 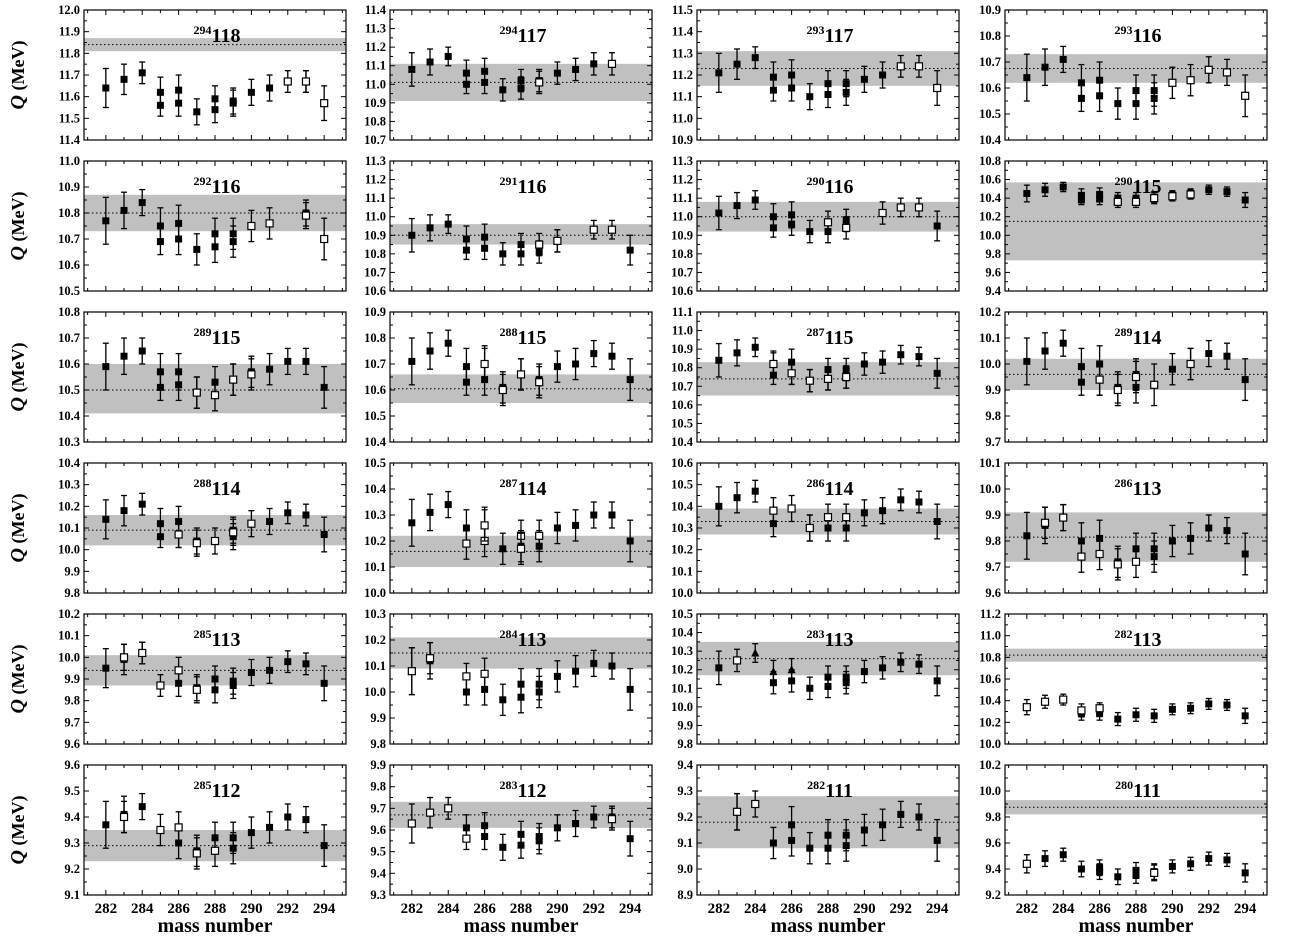 What do you see at coordinates (1123, 75) in the screenshot?
I see `chart-panel: 10.4 10.5 10.6 10.7 10.8 10.9 293116` at bounding box center [1123, 75].